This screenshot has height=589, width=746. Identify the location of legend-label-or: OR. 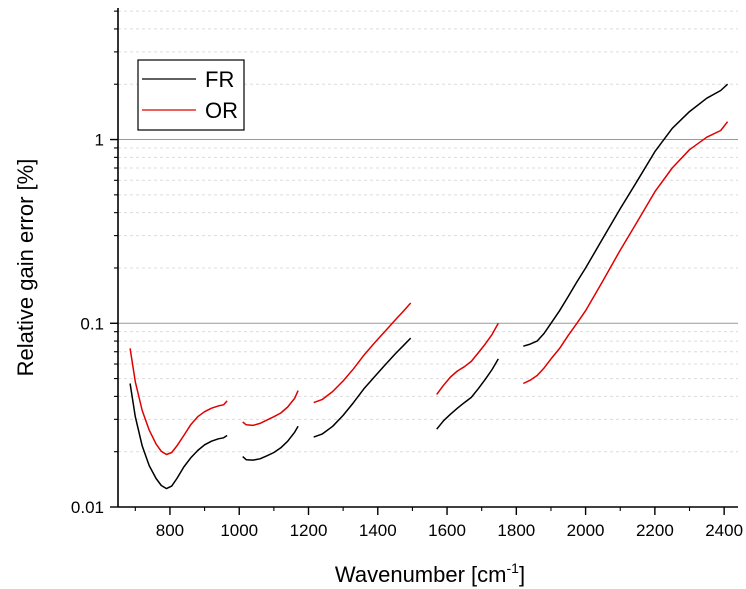
(221, 110).